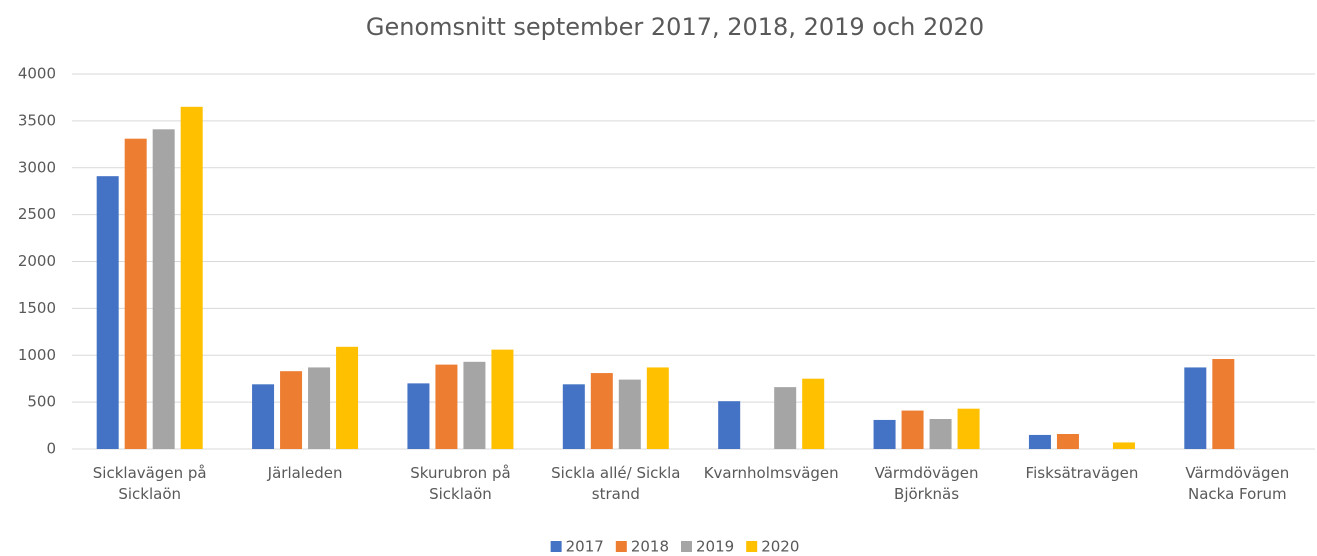 The width and height of the screenshot is (1317, 556). Describe the element at coordinates (305, 473) in the screenshot. I see `x-tick-label: Järlaleden` at that location.